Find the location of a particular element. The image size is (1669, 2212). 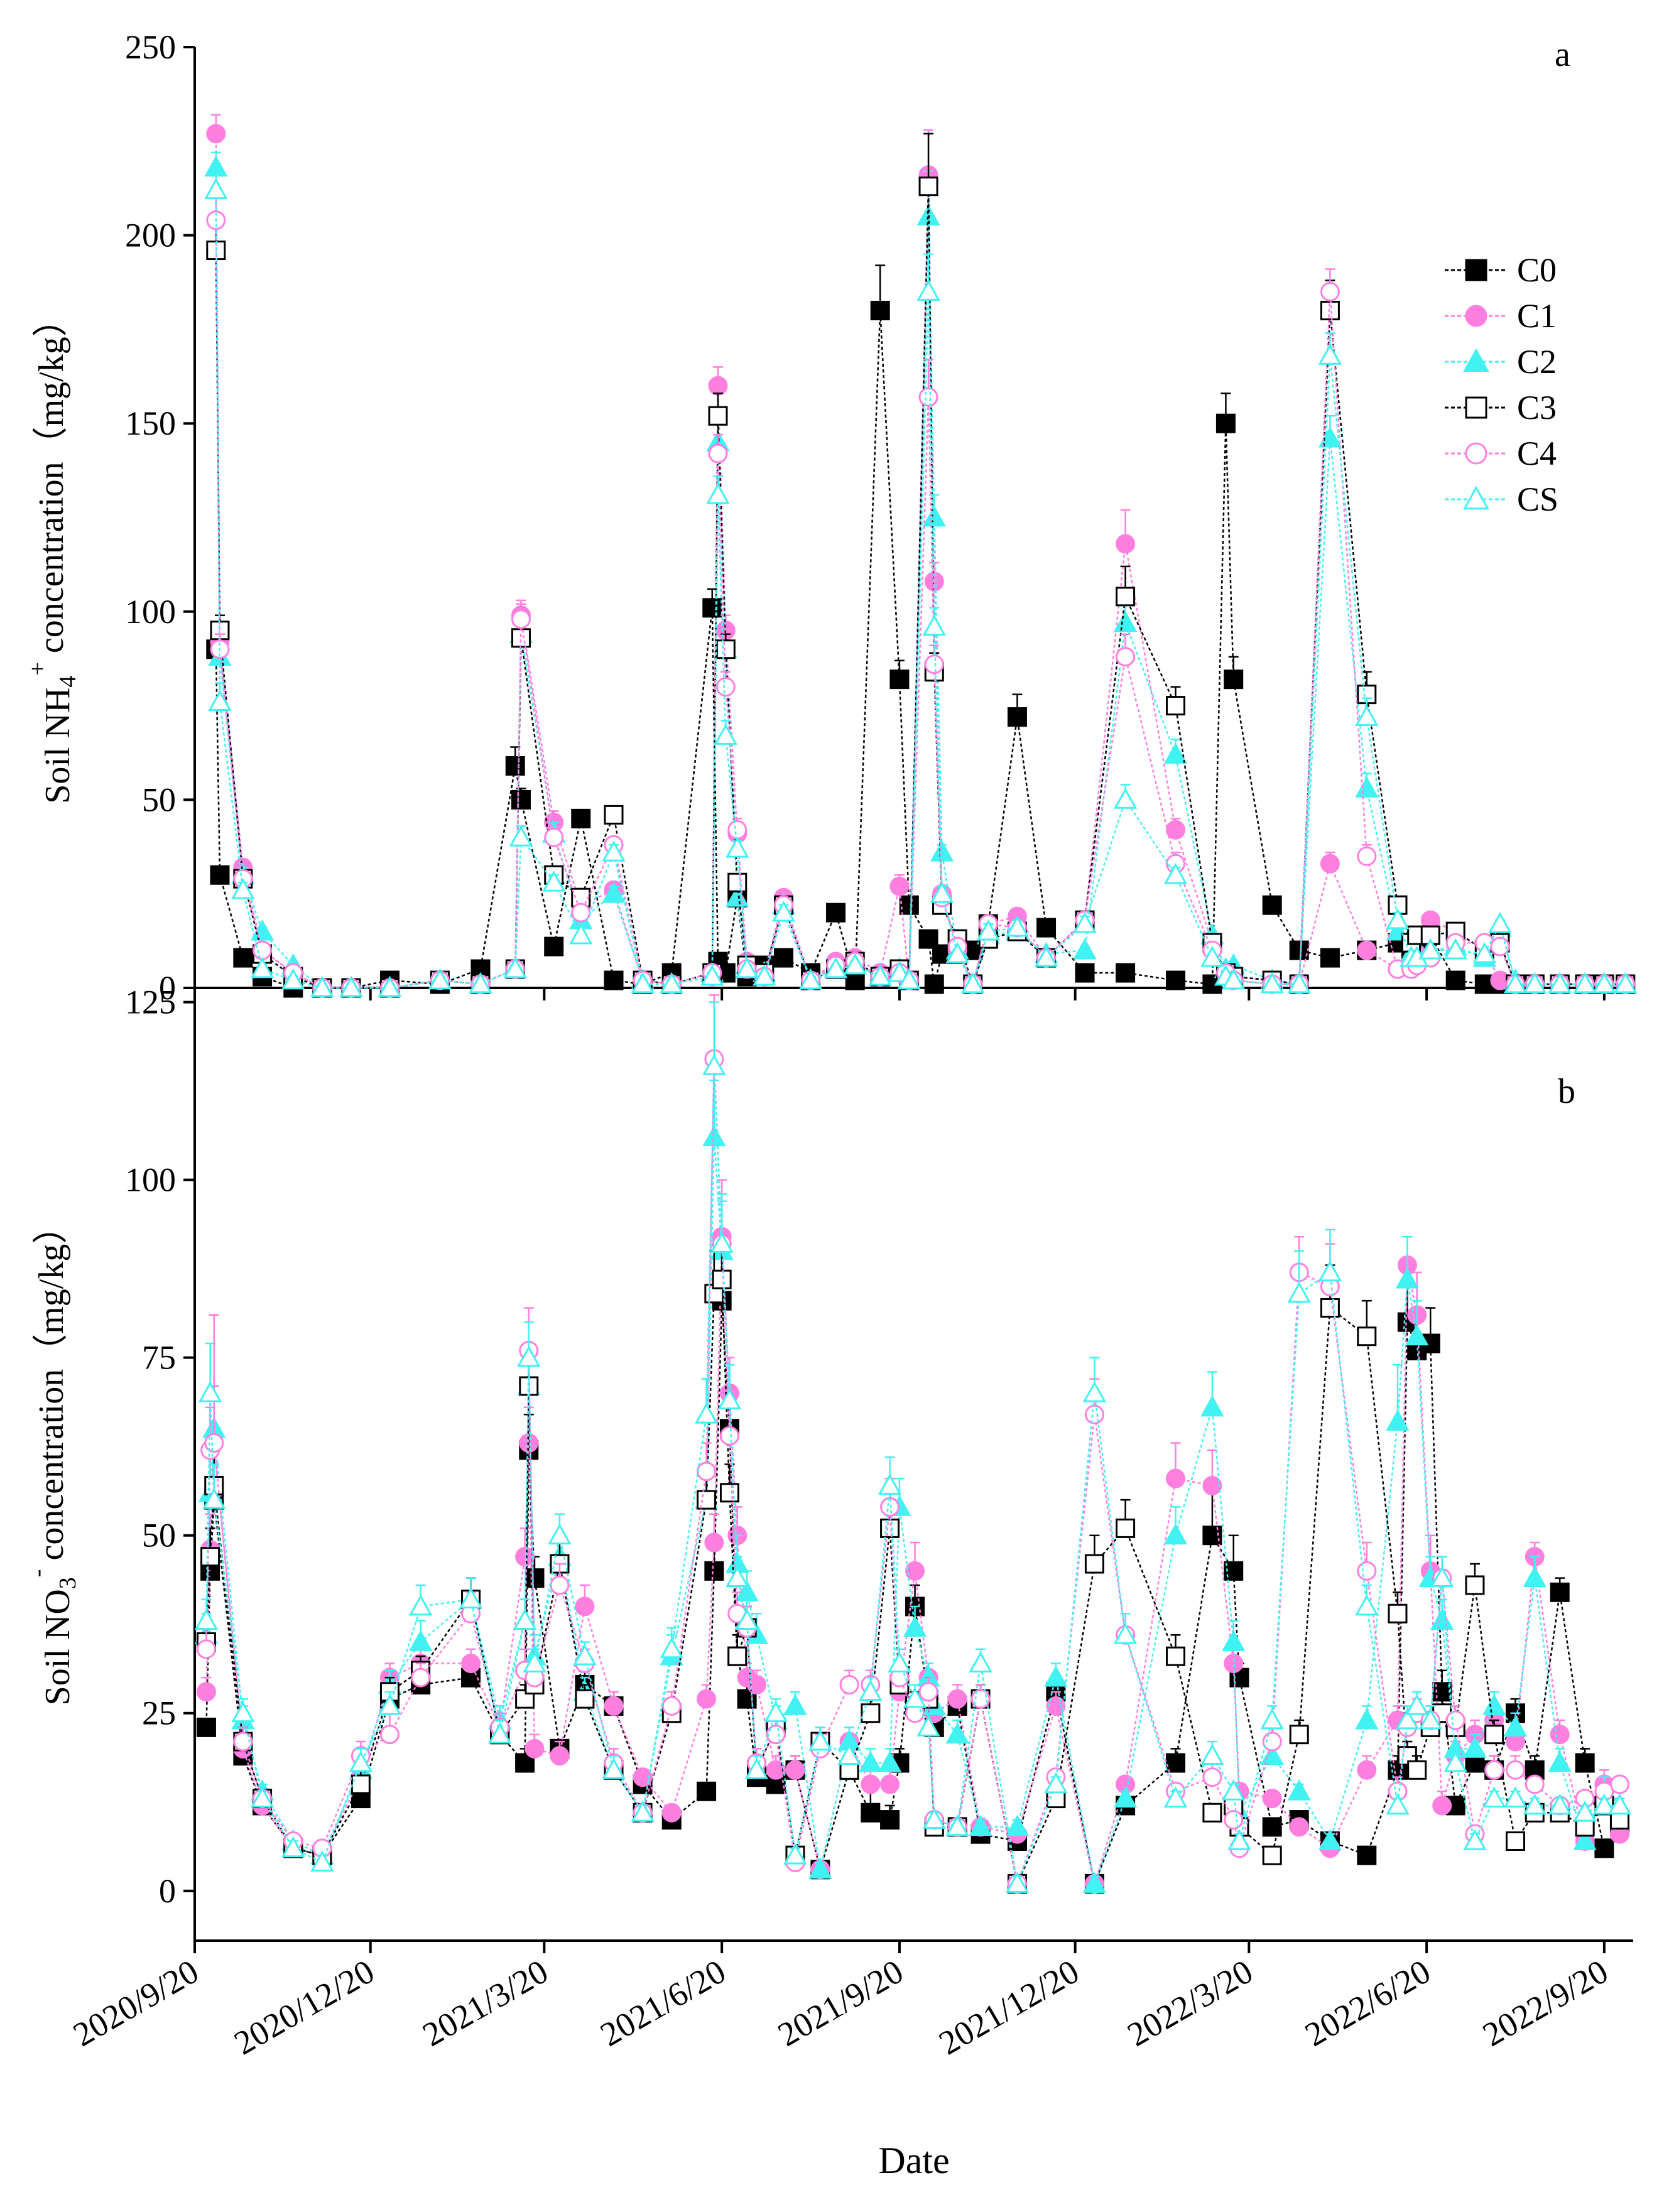

x-tick-label: 2022/3/20 is located at coordinates (1190, 2003).